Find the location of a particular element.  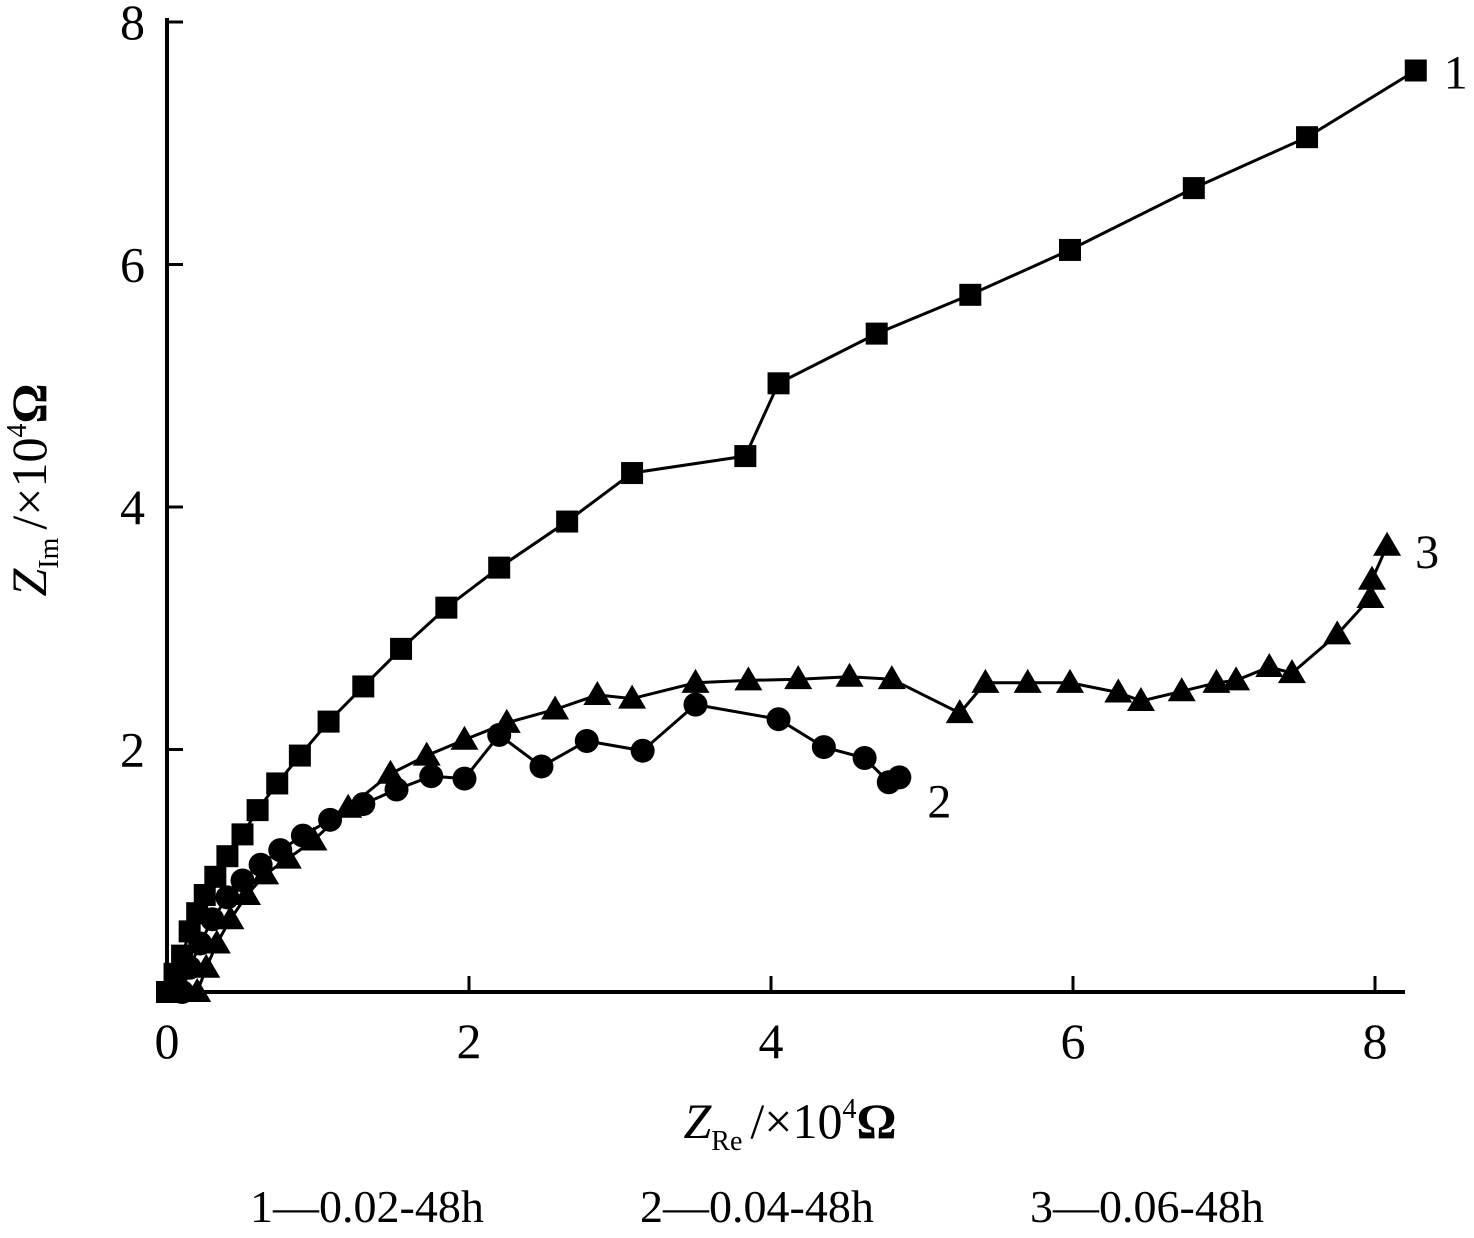

y-tick-label: 8 is located at coordinates (132, 25).